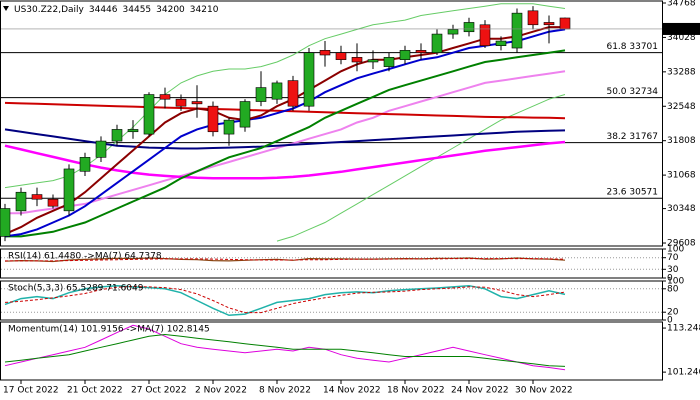 This screenshot has width=700, height=400. What do you see at coordinates (85, 257) in the screenshot?
I see `panel-title: RSI(14) 61.4480 ->MA(7) 64.7378` at bounding box center [85, 257].